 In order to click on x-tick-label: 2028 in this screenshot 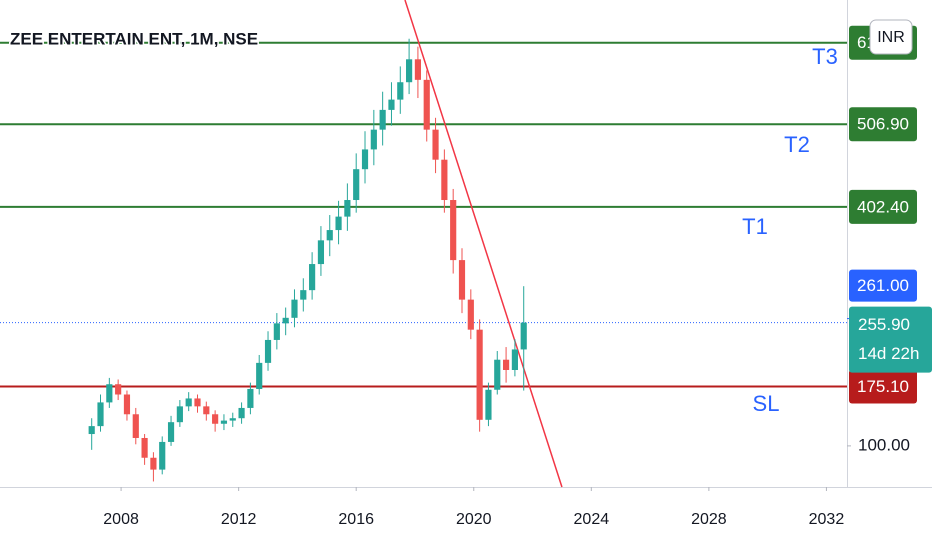, I will do `click(709, 519)`.